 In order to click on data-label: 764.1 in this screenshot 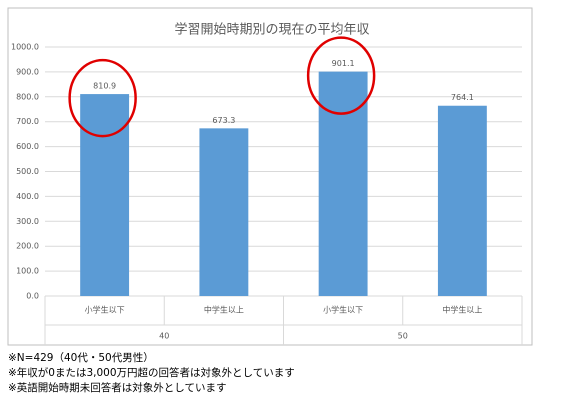, I will do `click(462, 97)`.